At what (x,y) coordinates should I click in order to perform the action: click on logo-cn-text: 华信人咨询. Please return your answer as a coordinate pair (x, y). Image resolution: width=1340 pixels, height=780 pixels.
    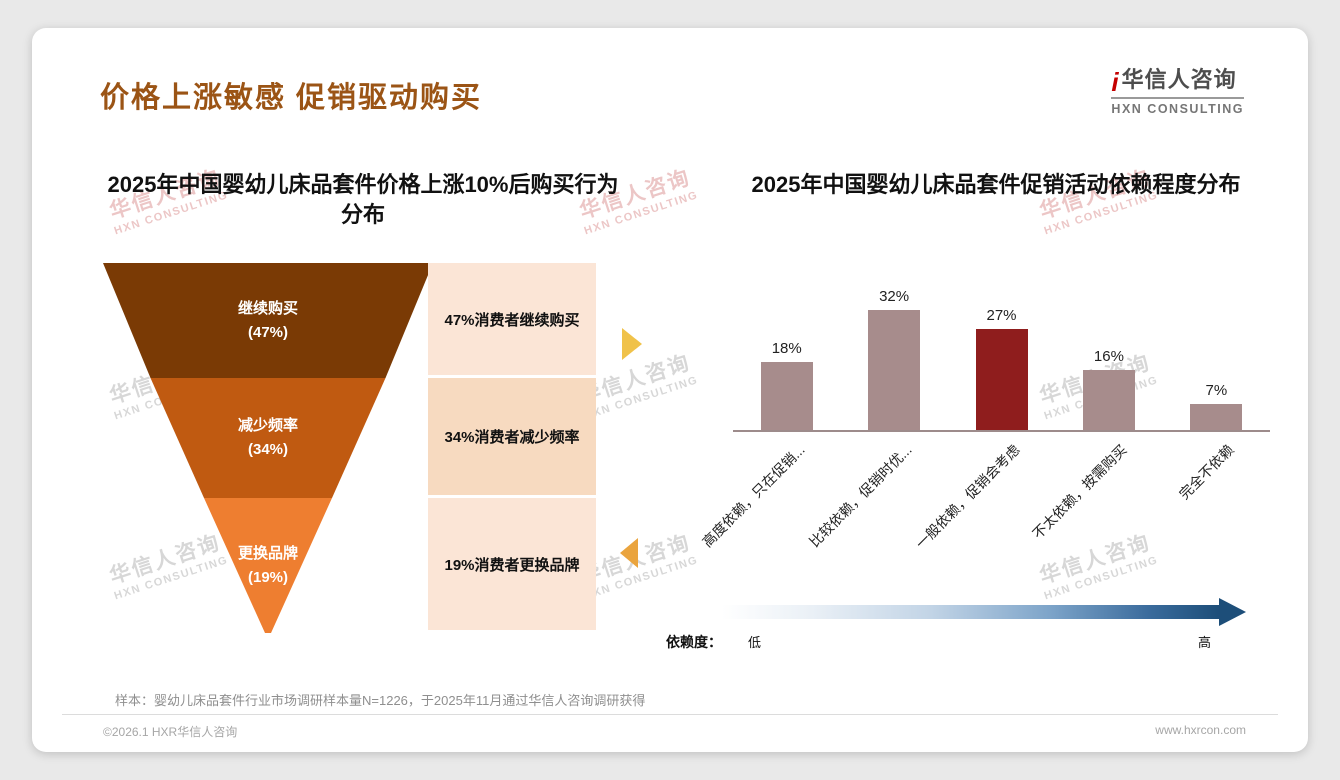
    Looking at the image, I should click on (1179, 79).